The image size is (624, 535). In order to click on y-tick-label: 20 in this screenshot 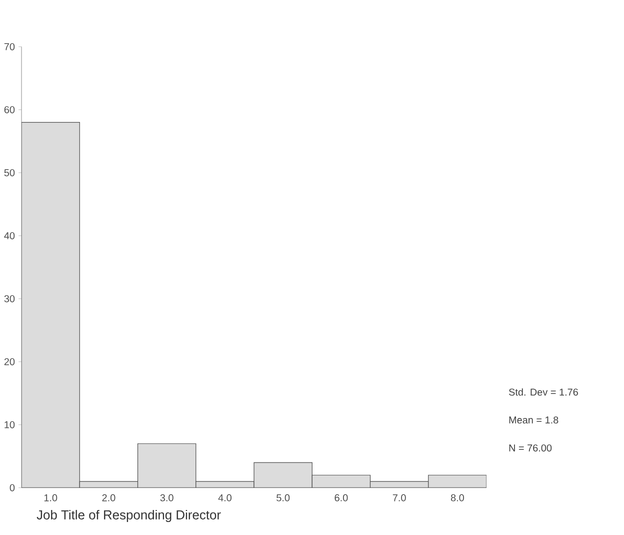, I will do `click(9, 362)`.